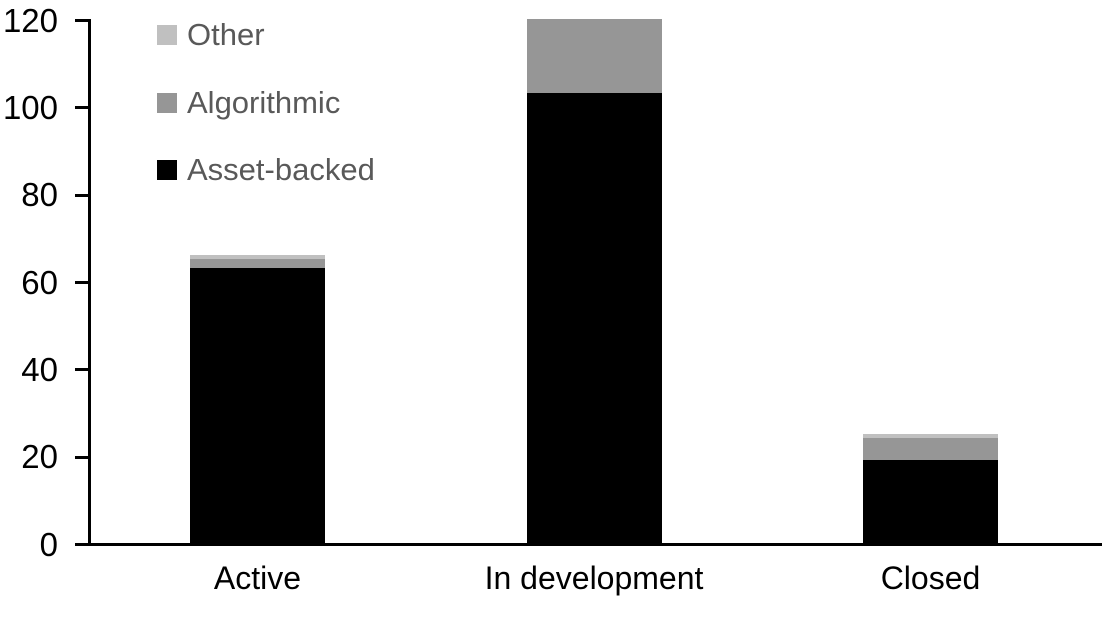 This screenshot has height=618, width=1102. What do you see at coordinates (48, 544) in the screenshot?
I see `y-tick-label-0: 0` at bounding box center [48, 544].